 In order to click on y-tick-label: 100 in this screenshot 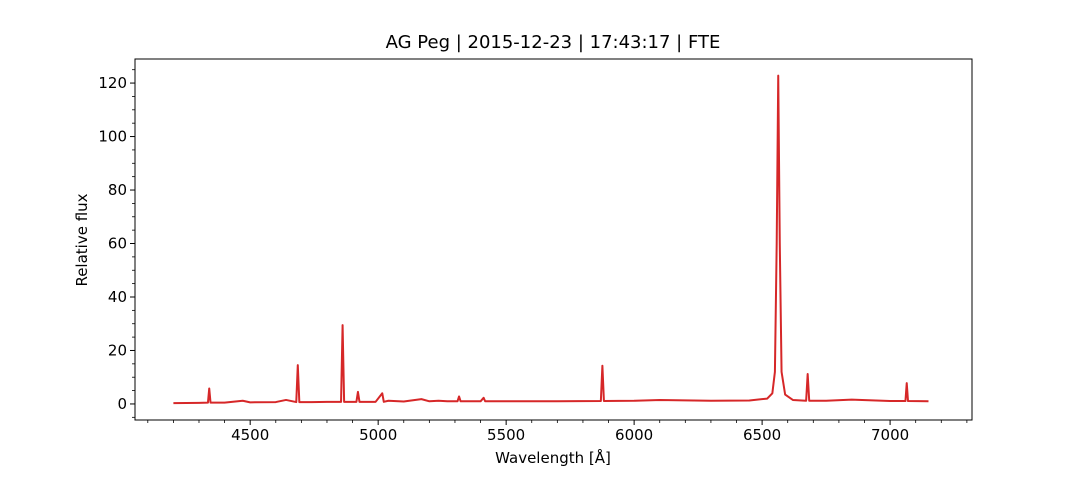, I will do `click(112, 137)`.